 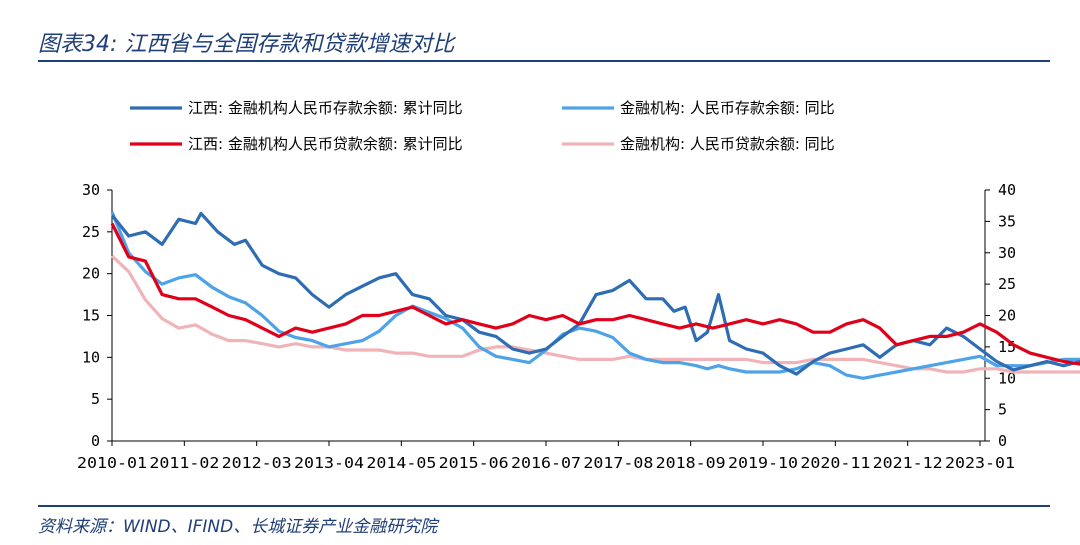 What do you see at coordinates (325, 144) in the screenshot?
I see `legend-label-3: 江西: 金融机构人民币贷款余额: 累计同比` at bounding box center [325, 144].